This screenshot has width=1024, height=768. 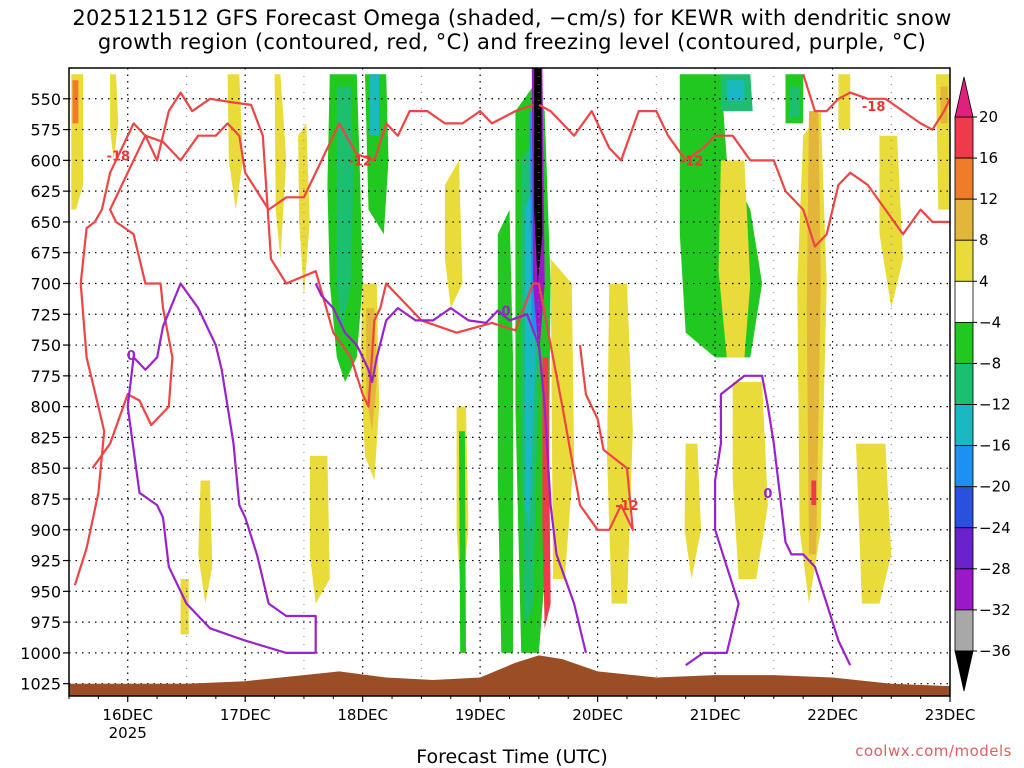 What do you see at coordinates (988, 158) in the screenshot?
I see `colorbar-tick-label: 16` at bounding box center [988, 158].